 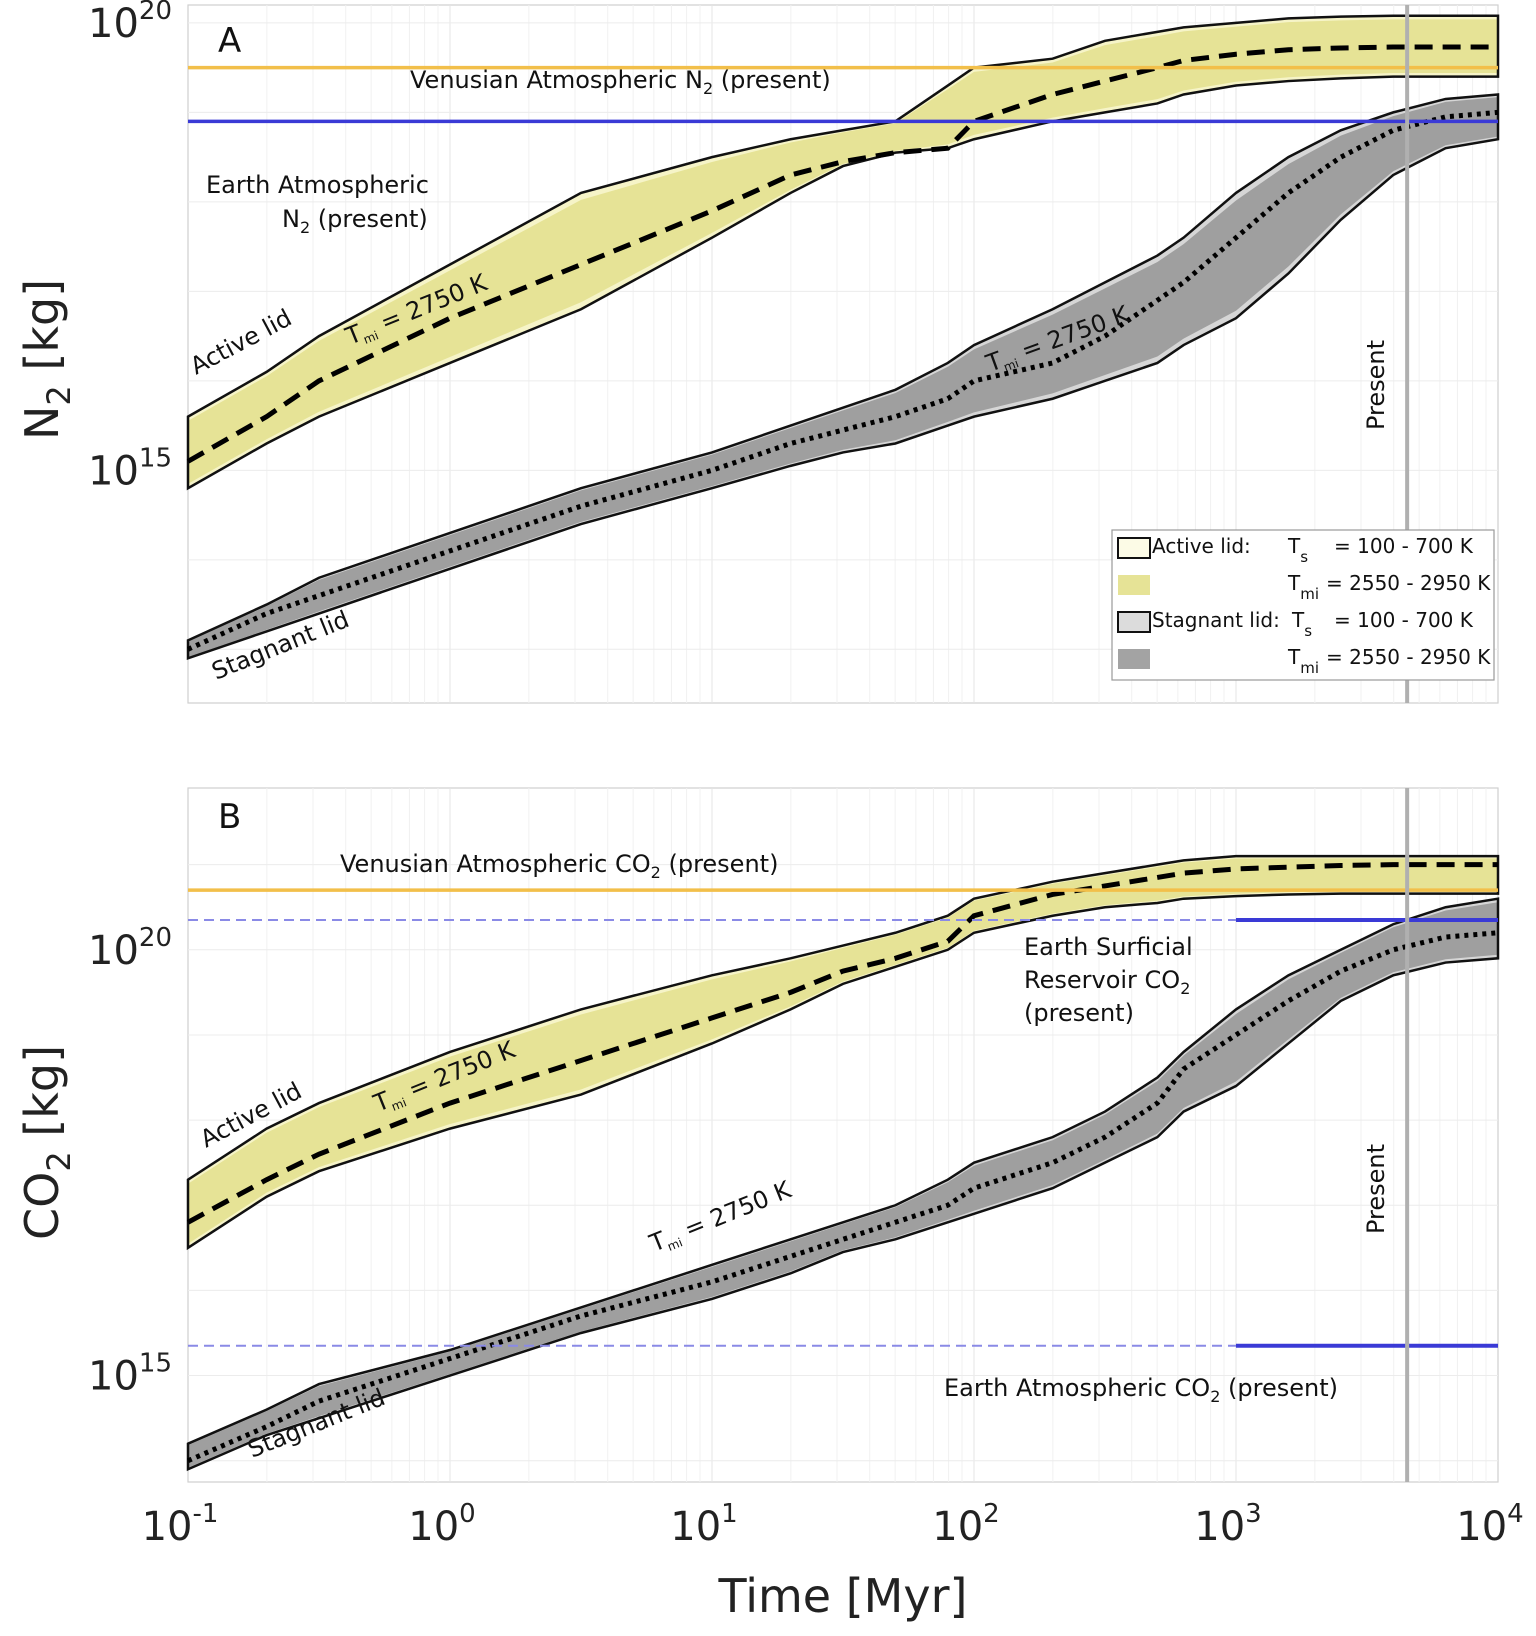 What do you see at coordinates (1107, 982) in the screenshot?
I see `panel-b-surficial-label-line2: Reservoir CO2` at bounding box center [1107, 982].